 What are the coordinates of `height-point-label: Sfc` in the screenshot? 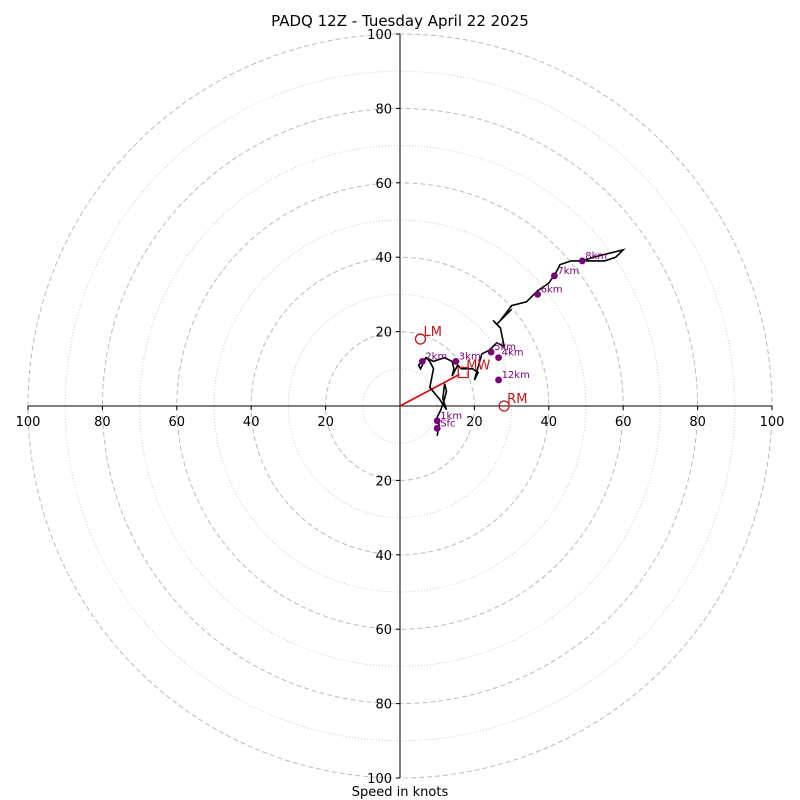 It's located at (447, 423).